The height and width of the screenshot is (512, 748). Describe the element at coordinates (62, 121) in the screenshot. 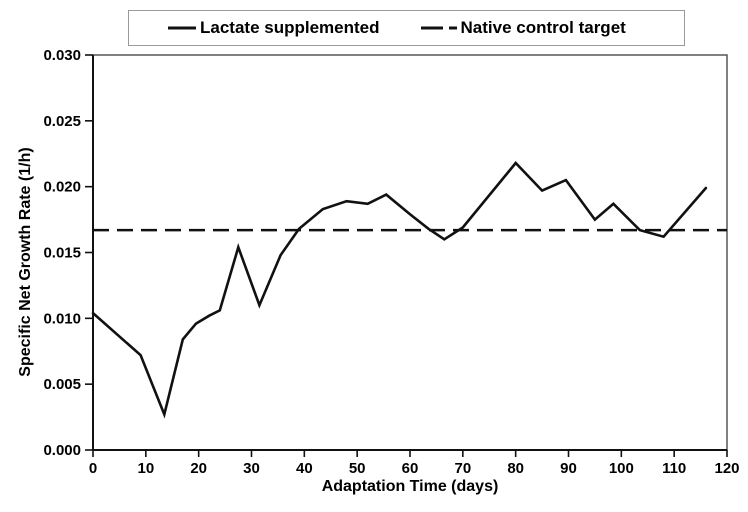

I see `y-tick-label: 0.025` at that location.